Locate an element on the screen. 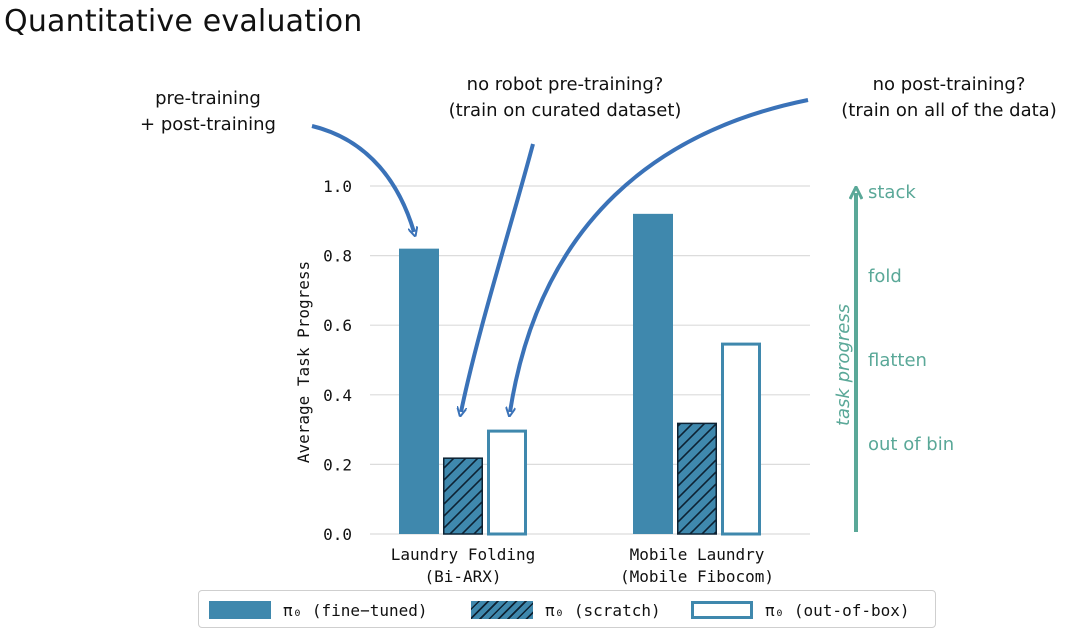  annotation-line: pre-training is located at coordinates (208, 98).